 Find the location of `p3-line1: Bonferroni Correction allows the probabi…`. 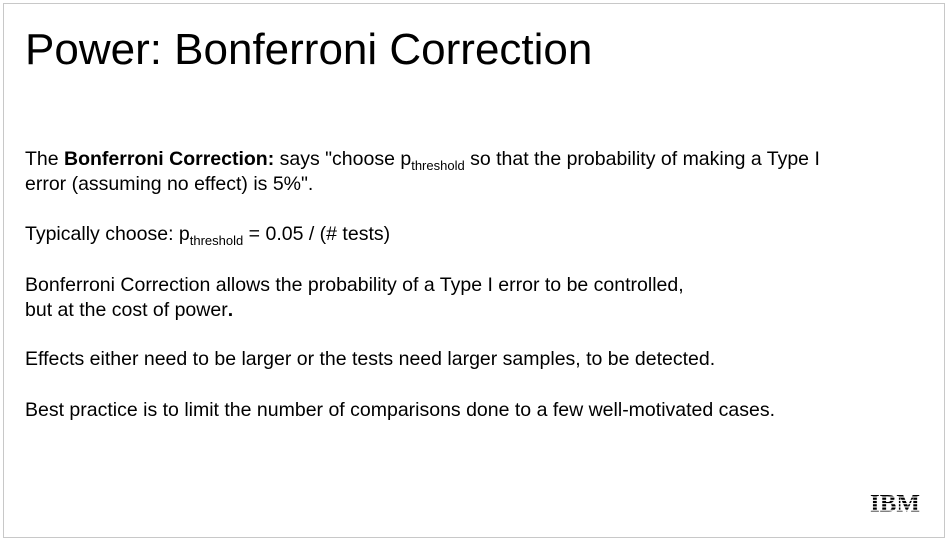

p3-line1: Bonferroni Correction allows the probabi… is located at coordinates (354, 285).